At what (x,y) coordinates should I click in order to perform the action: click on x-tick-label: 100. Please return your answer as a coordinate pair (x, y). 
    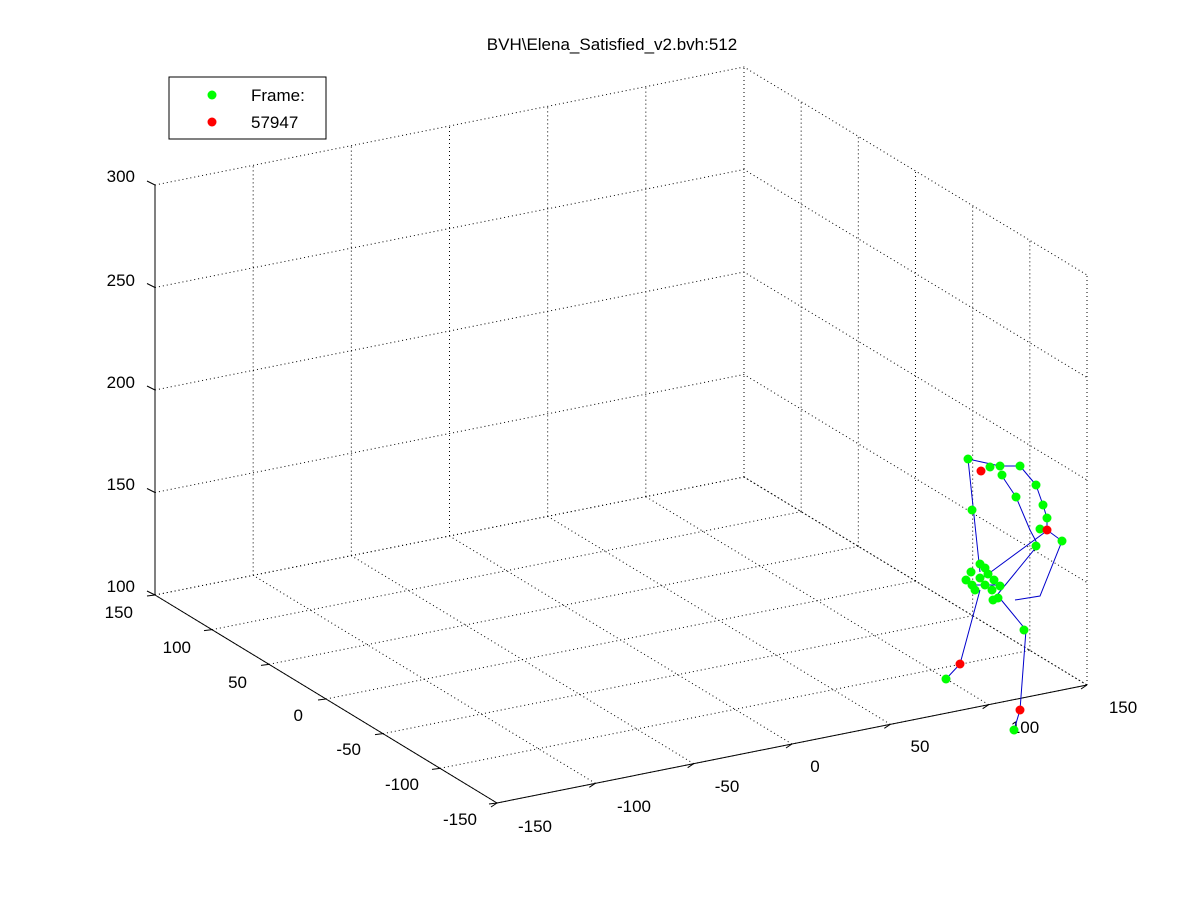
    Looking at the image, I should click on (1025, 727).